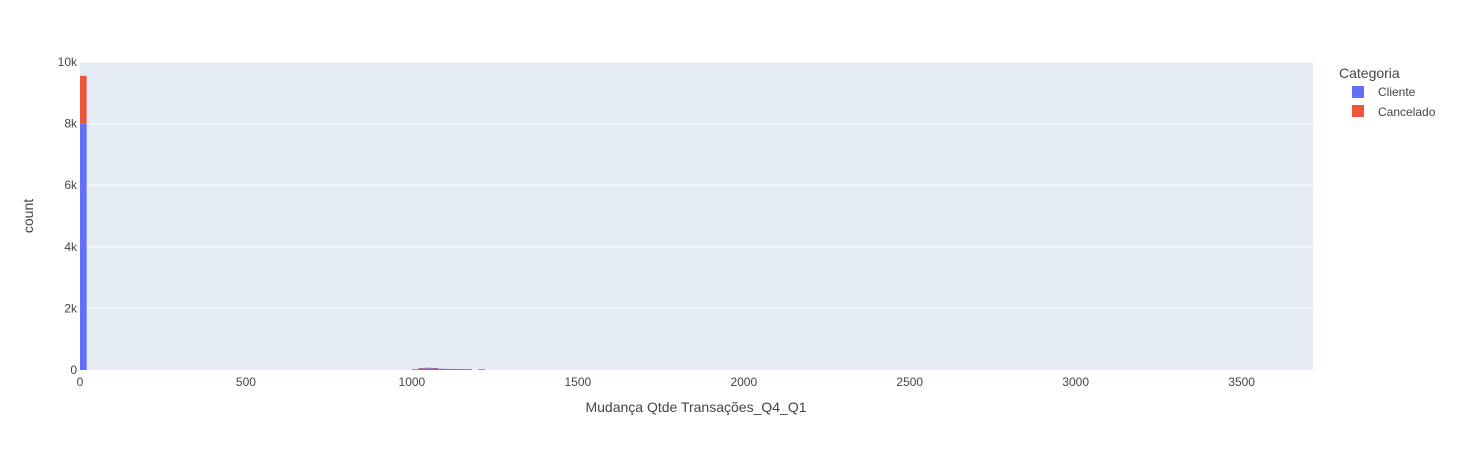 The height and width of the screenshot is (450, 1458). What do you see at coordinates (246, 382) in the screenshot?
I see `x-tick-label: 500` at bounding box center [246, 382].